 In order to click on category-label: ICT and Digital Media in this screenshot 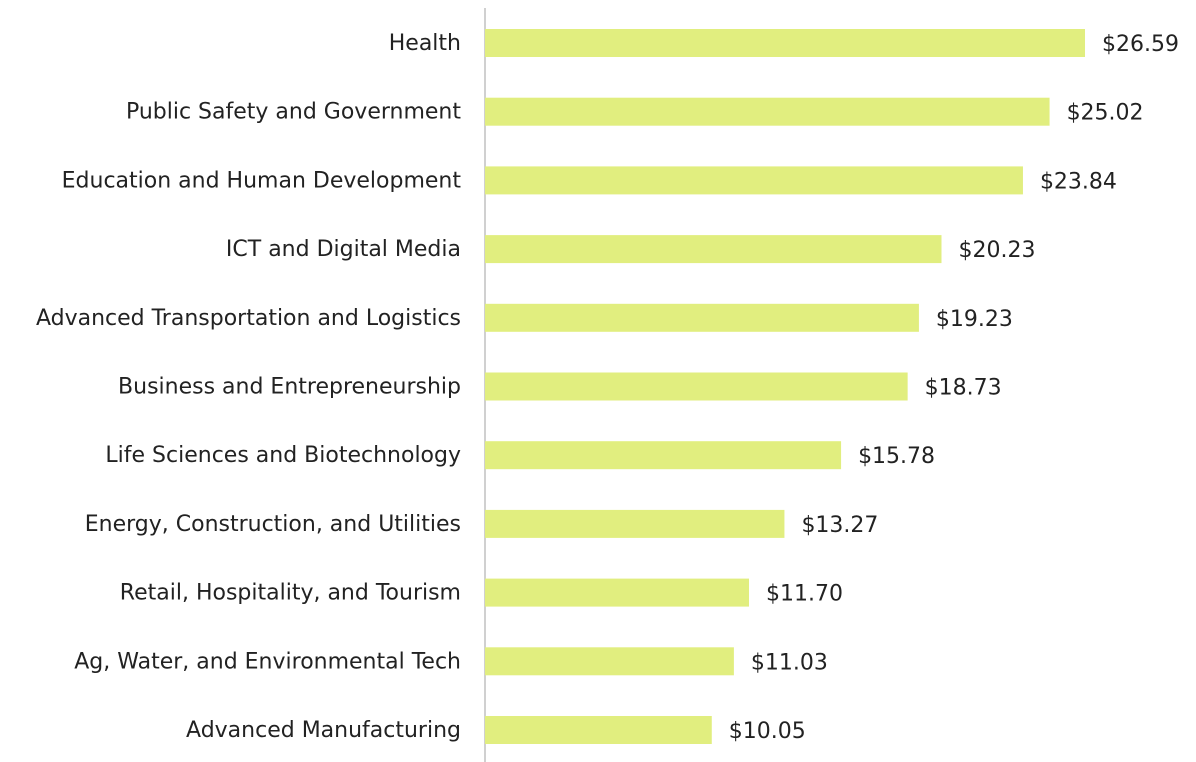, I will do `click(343, 249)`.